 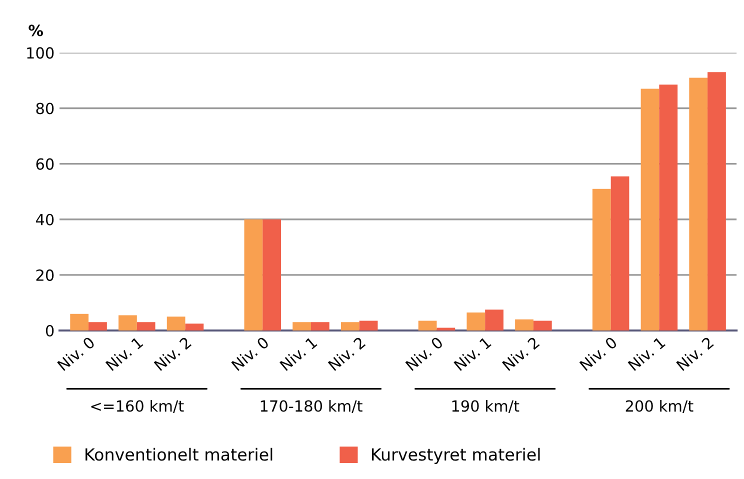 I want to click on y-tick-label: 80, so click(x=45, y=108).